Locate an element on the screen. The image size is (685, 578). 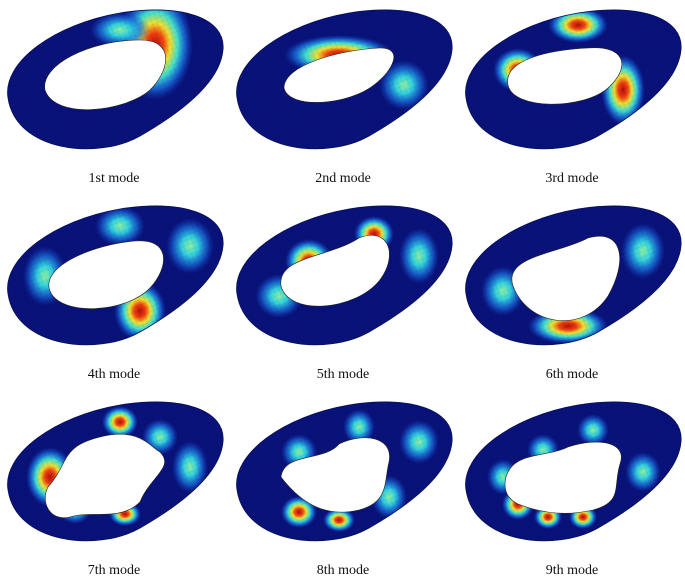
mode-caption: 3rd mode is located at coordinates (571, 178).